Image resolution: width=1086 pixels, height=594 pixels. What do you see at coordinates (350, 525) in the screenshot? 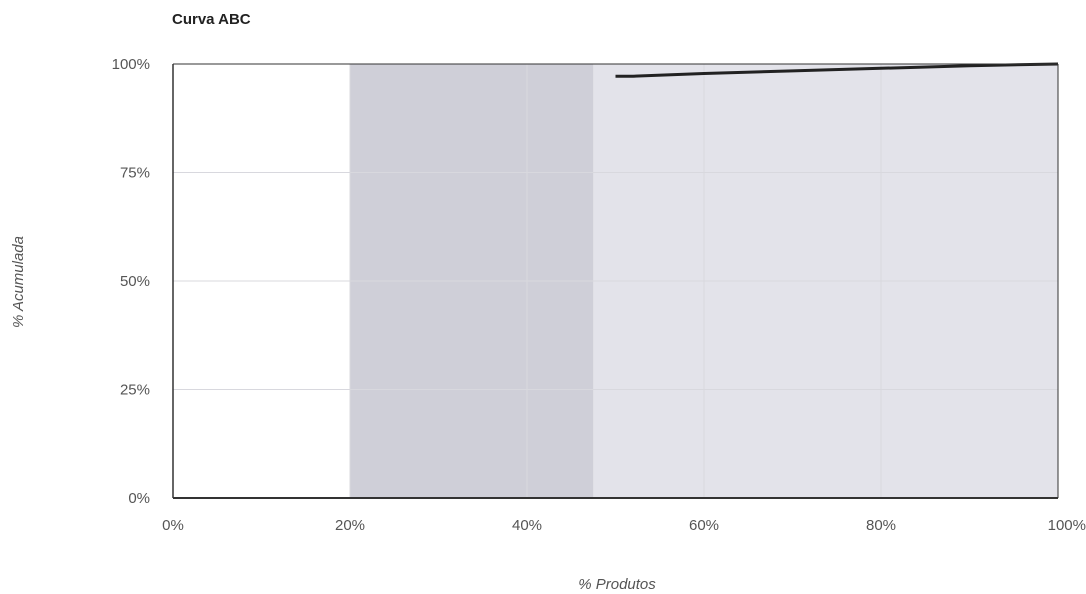
I see `x-tick-label: 20%` at bounding box center [350, 525].